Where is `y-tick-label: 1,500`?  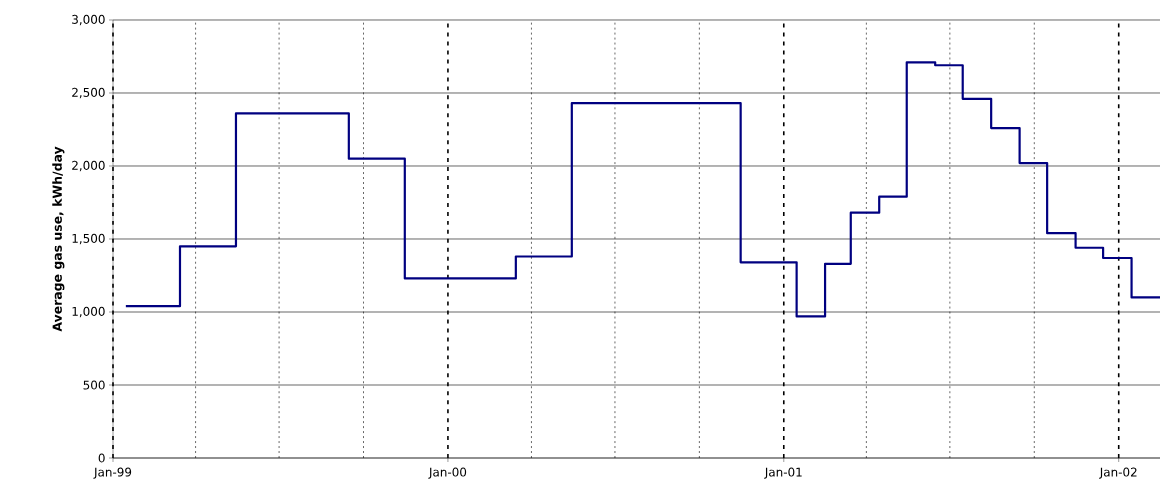 y-tick-label: 1,500 is located at coordinates (88, 239).